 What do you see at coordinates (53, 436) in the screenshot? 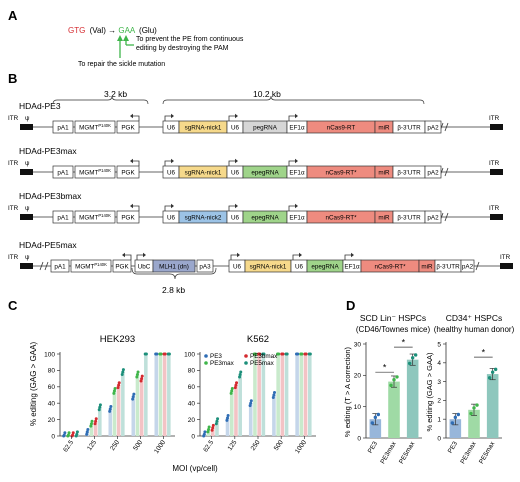
I see `y-tick-label: 0` at bounding box center [53, 436].